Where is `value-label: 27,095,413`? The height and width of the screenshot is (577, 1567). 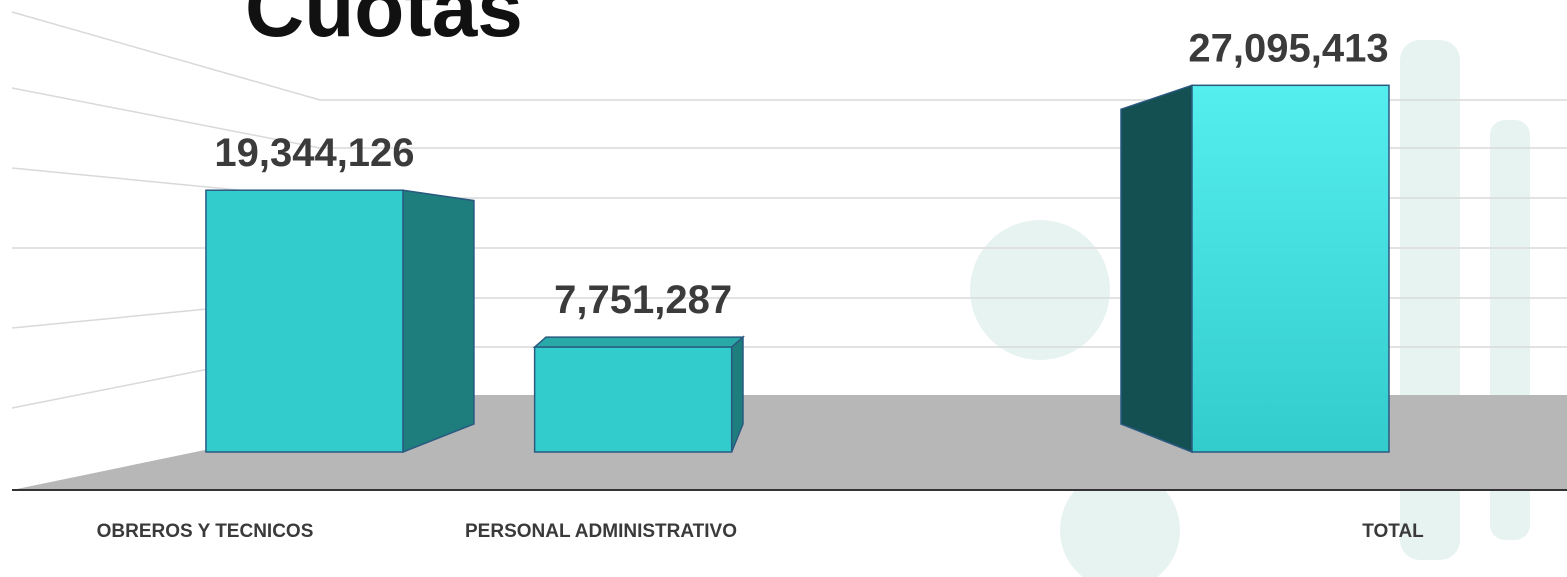 value-label: 27,095,413 is located at coordinates (1288, 48).